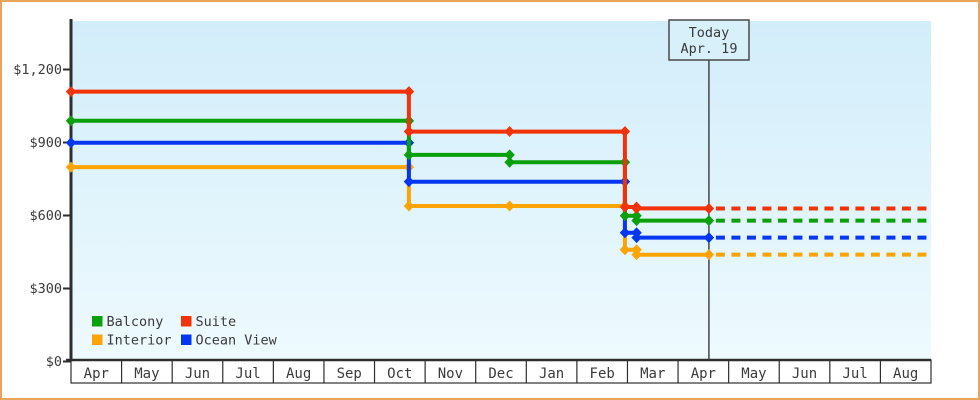 This screenshot has width=980, height=400. I want to click on today-annotation: Today Apr. 19, so click(709, 40).